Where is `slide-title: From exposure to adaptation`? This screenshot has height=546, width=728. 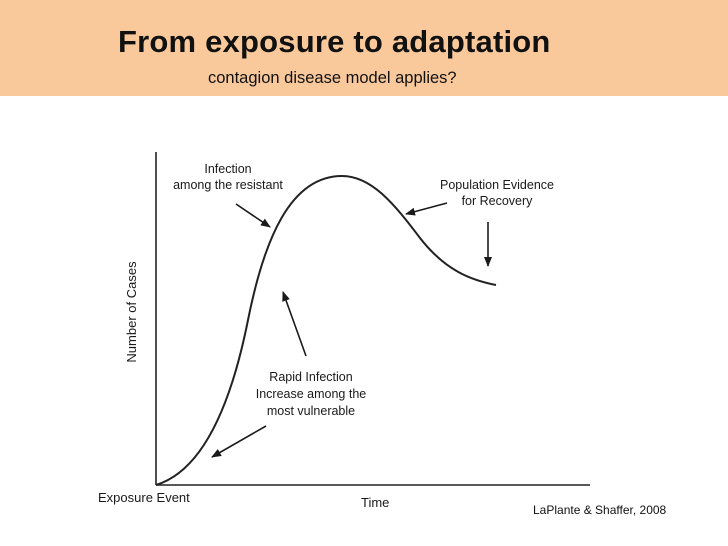
slide-title: From exposure to adaptation is located at coordinates (334, 41).